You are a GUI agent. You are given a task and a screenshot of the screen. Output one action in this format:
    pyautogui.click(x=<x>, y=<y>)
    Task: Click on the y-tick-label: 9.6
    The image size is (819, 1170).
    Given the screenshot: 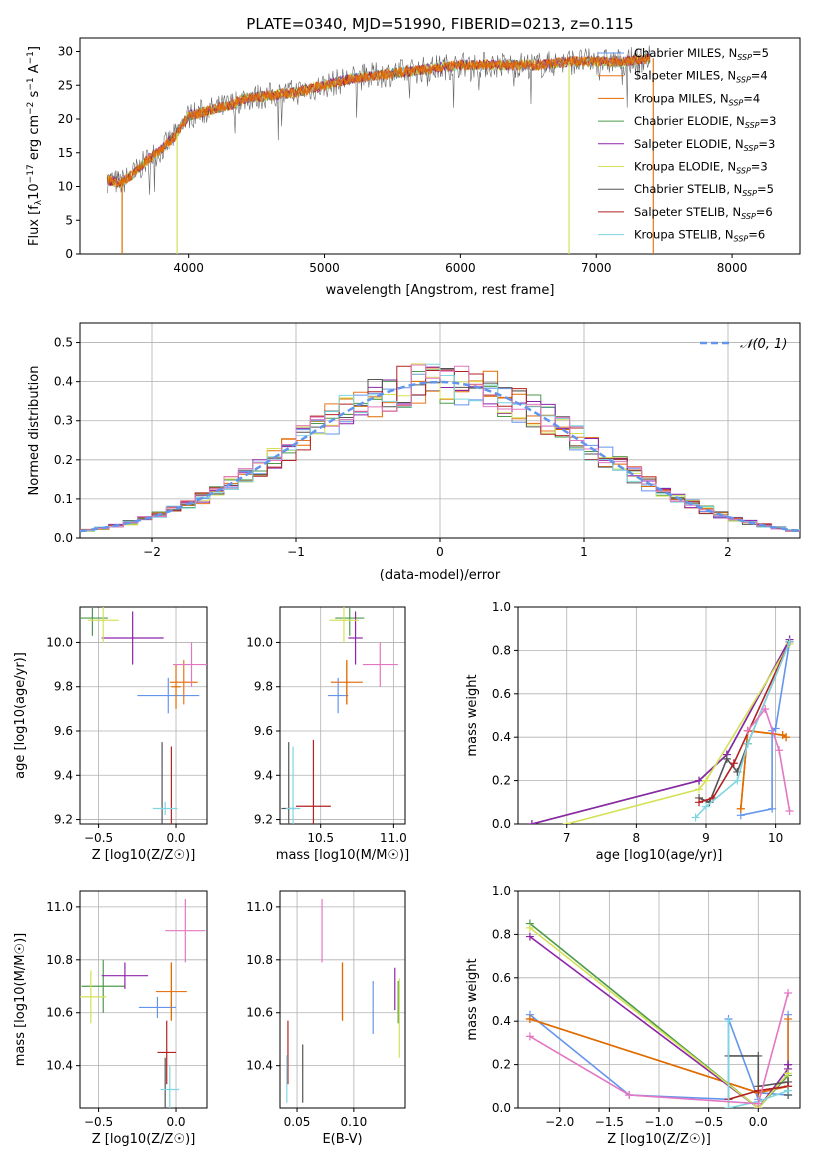 What is the action you would take?
    pyautogui.click(x=63, y=731)
    